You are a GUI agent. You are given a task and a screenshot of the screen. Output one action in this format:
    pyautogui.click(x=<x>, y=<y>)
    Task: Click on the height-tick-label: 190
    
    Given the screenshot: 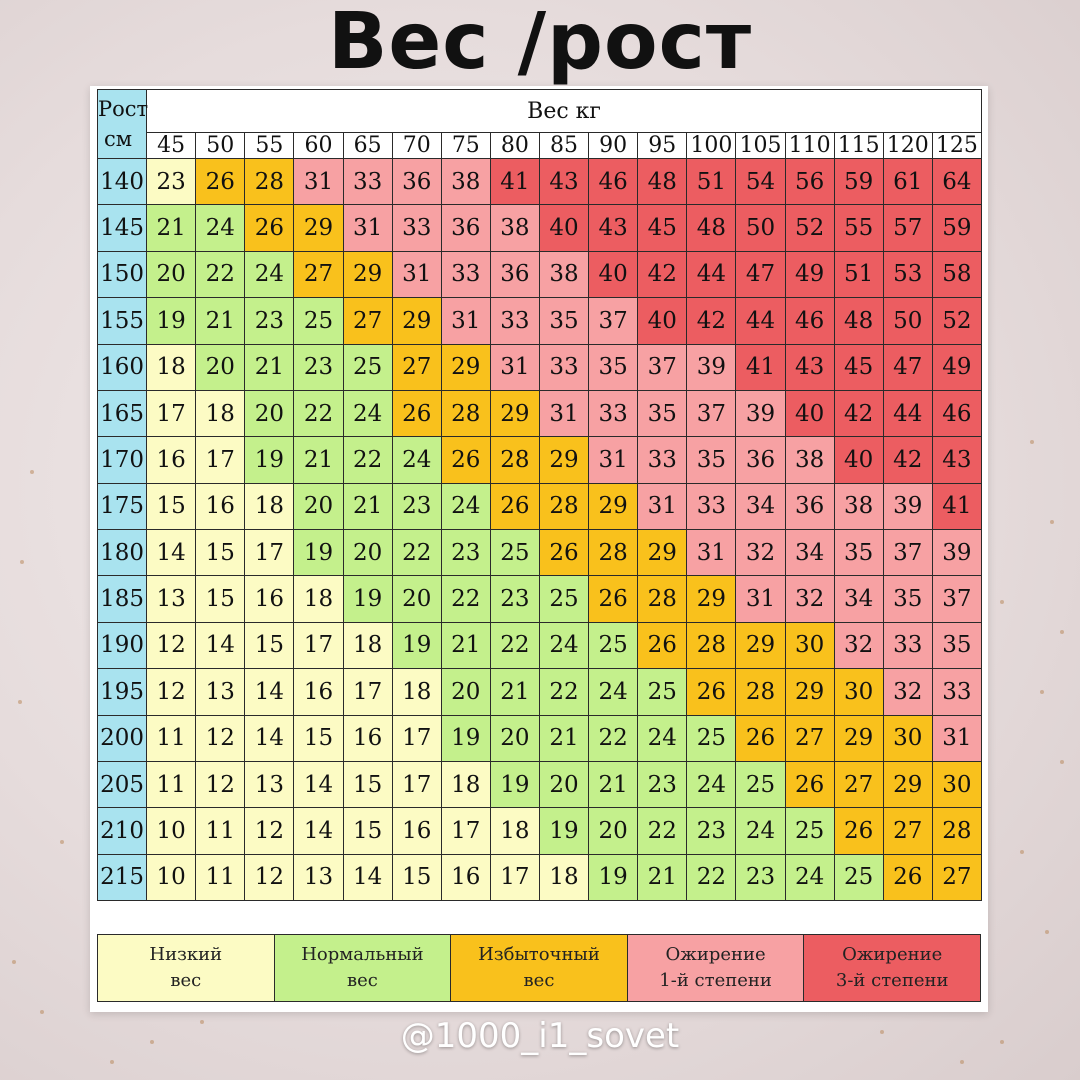 What is the action you would take?
    pyautogui.click(x=122, y=645)
    